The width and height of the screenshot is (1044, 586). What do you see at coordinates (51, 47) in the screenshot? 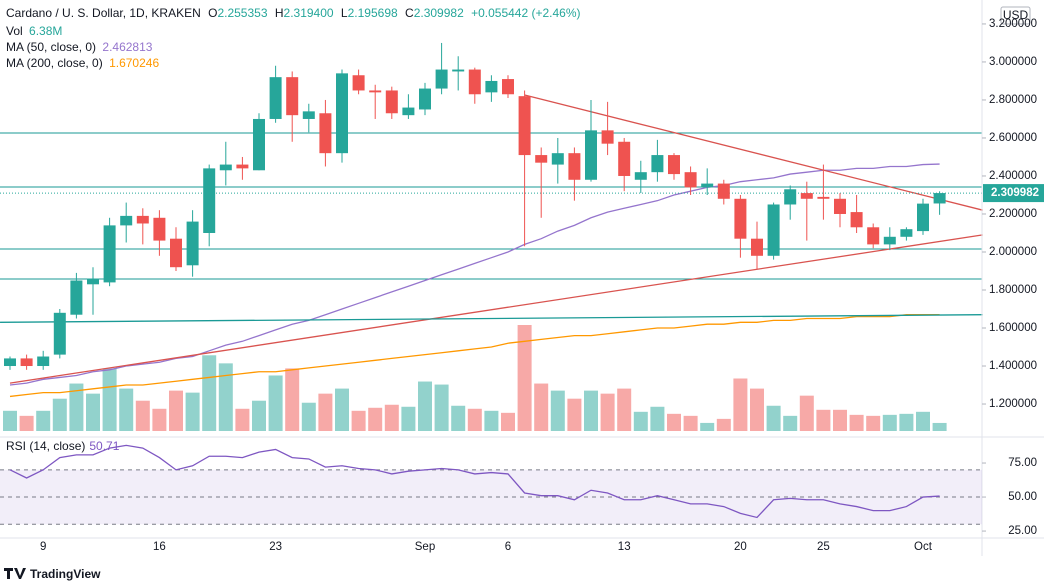
I see `ma50-name: MA (50, close, 0)` at bounding box center [51, 47].